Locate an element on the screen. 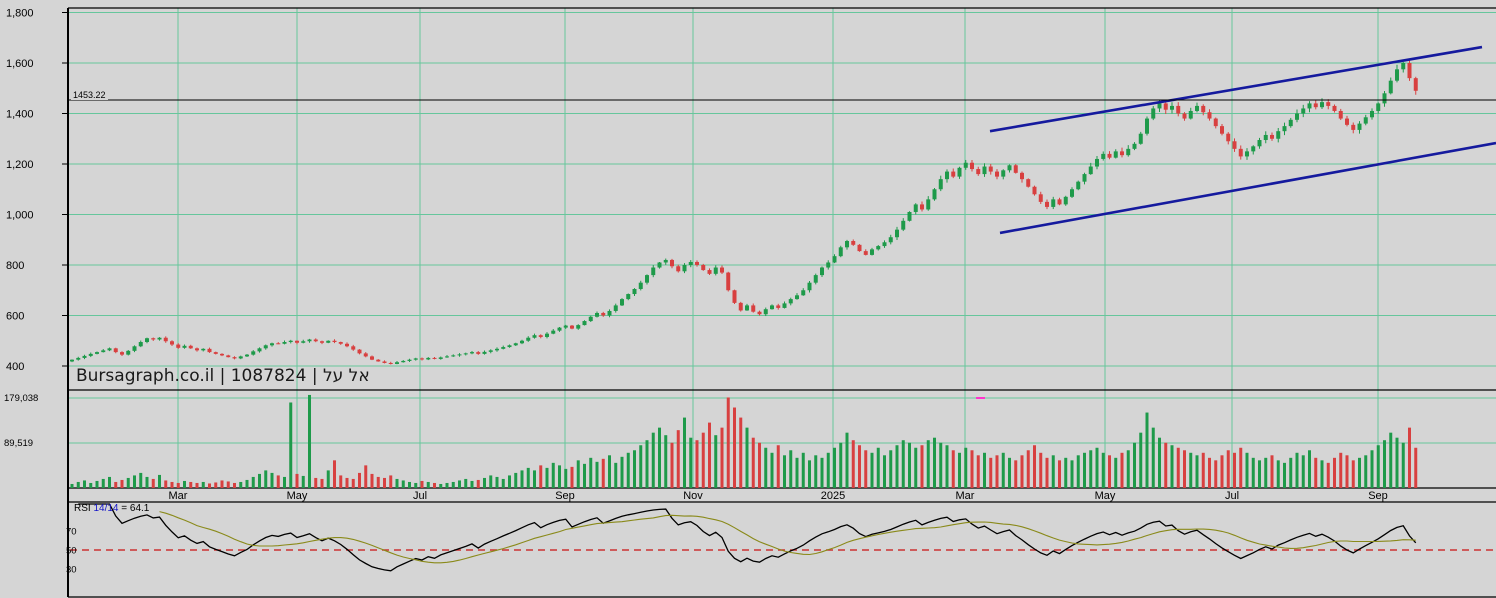 The height and width of the screenshot is (598, 1496). volume-tick-label: 179,038 is located at coordinates (21, 398).